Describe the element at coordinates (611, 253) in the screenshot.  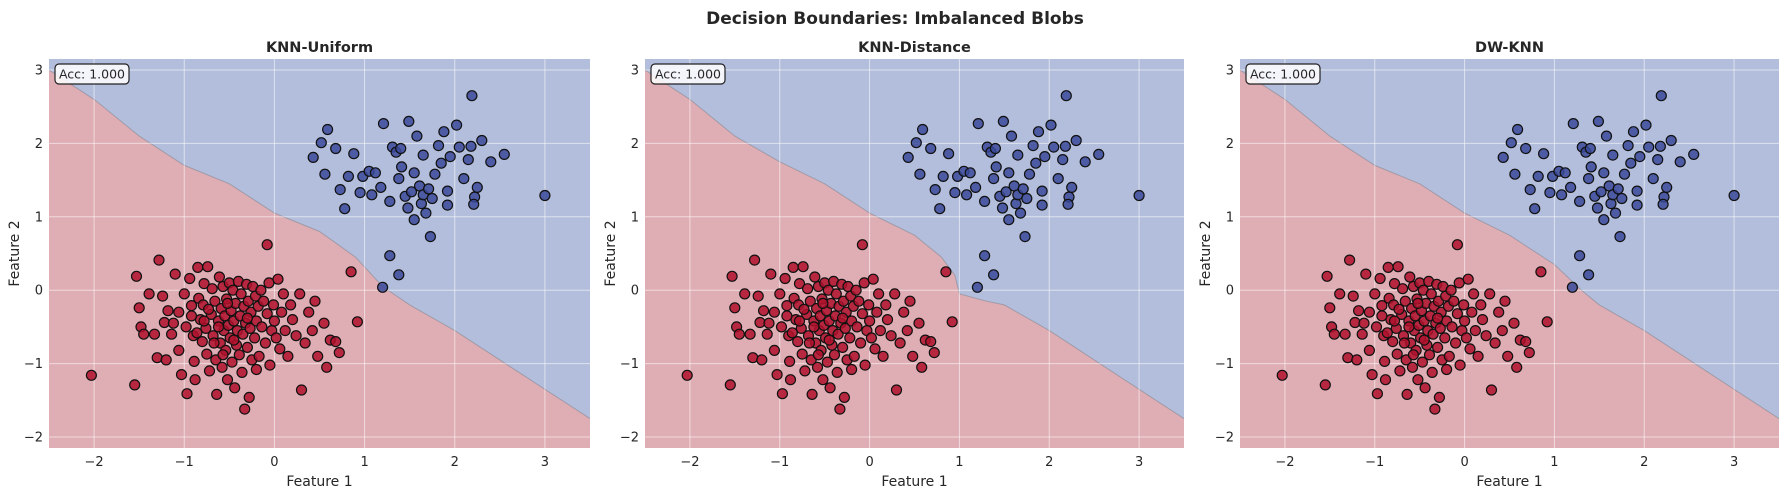
I see `y-axis-label: Feature 2` at that location.